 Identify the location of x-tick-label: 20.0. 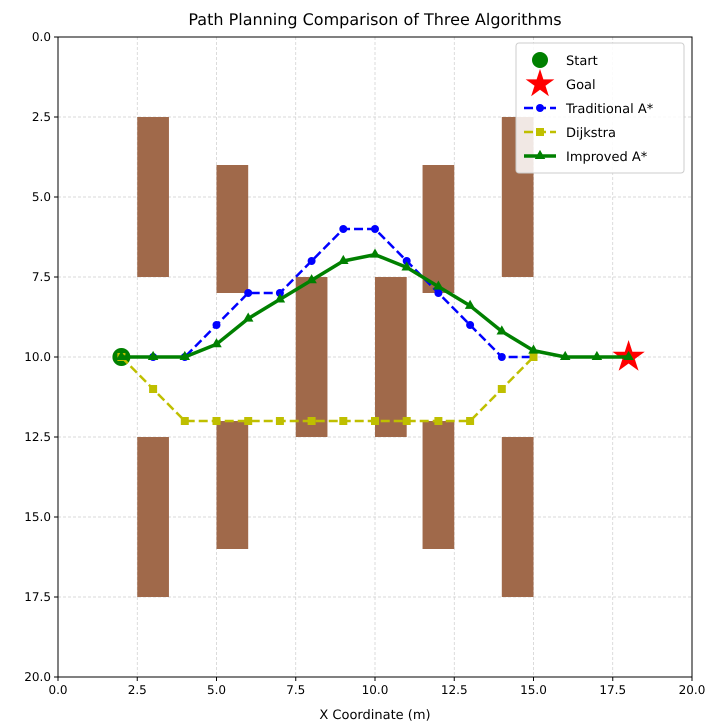
(692, 690).